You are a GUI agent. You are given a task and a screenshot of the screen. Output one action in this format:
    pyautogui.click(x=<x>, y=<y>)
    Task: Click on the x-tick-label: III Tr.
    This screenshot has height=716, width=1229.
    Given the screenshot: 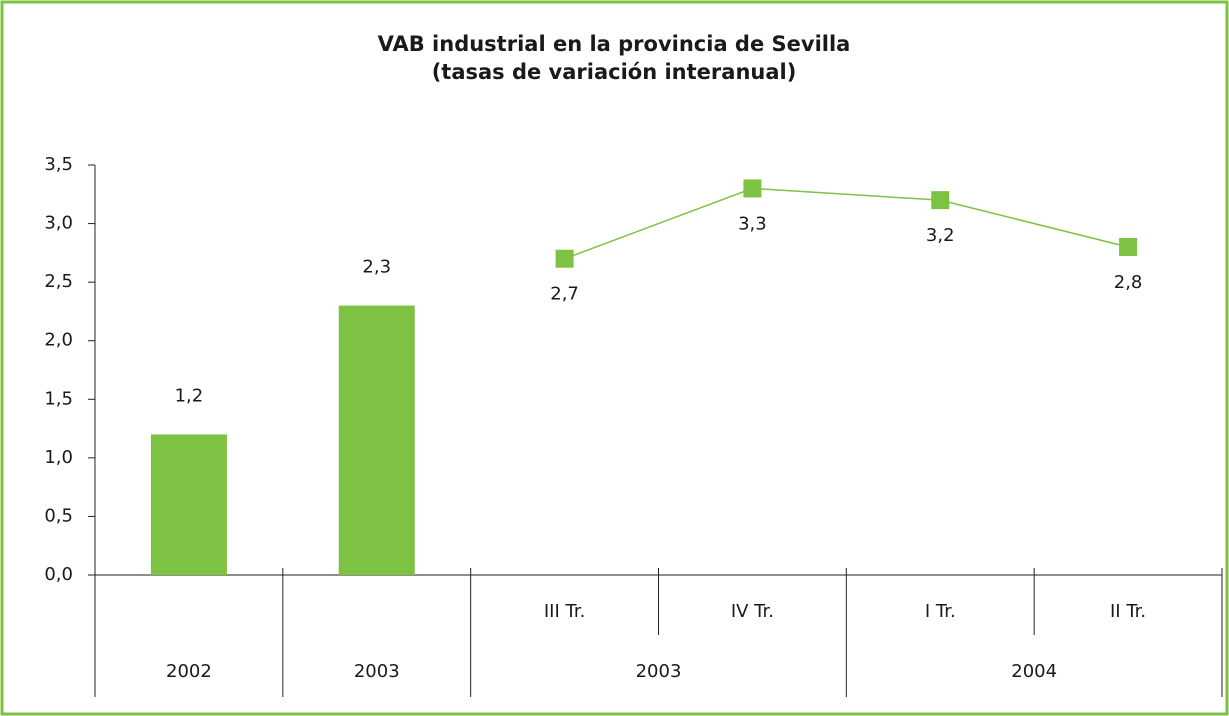 What is the action you would take?
    pyautogui.click(x=564, y=611)
    